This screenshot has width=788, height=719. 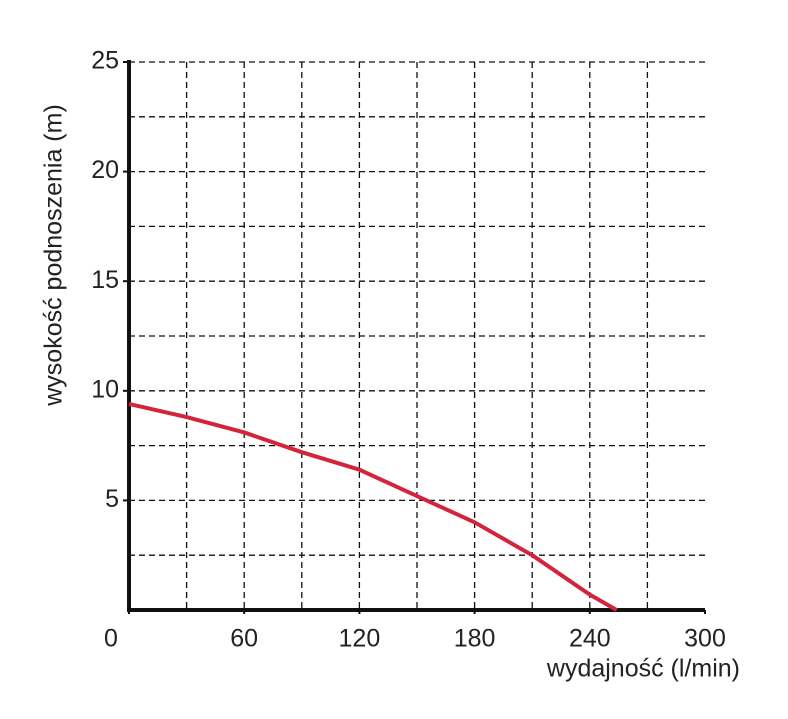 What do you see at coordinates (105, 61) in the screenshot?
I see `y-tick-label: 25` at bounding box center [105, 61].